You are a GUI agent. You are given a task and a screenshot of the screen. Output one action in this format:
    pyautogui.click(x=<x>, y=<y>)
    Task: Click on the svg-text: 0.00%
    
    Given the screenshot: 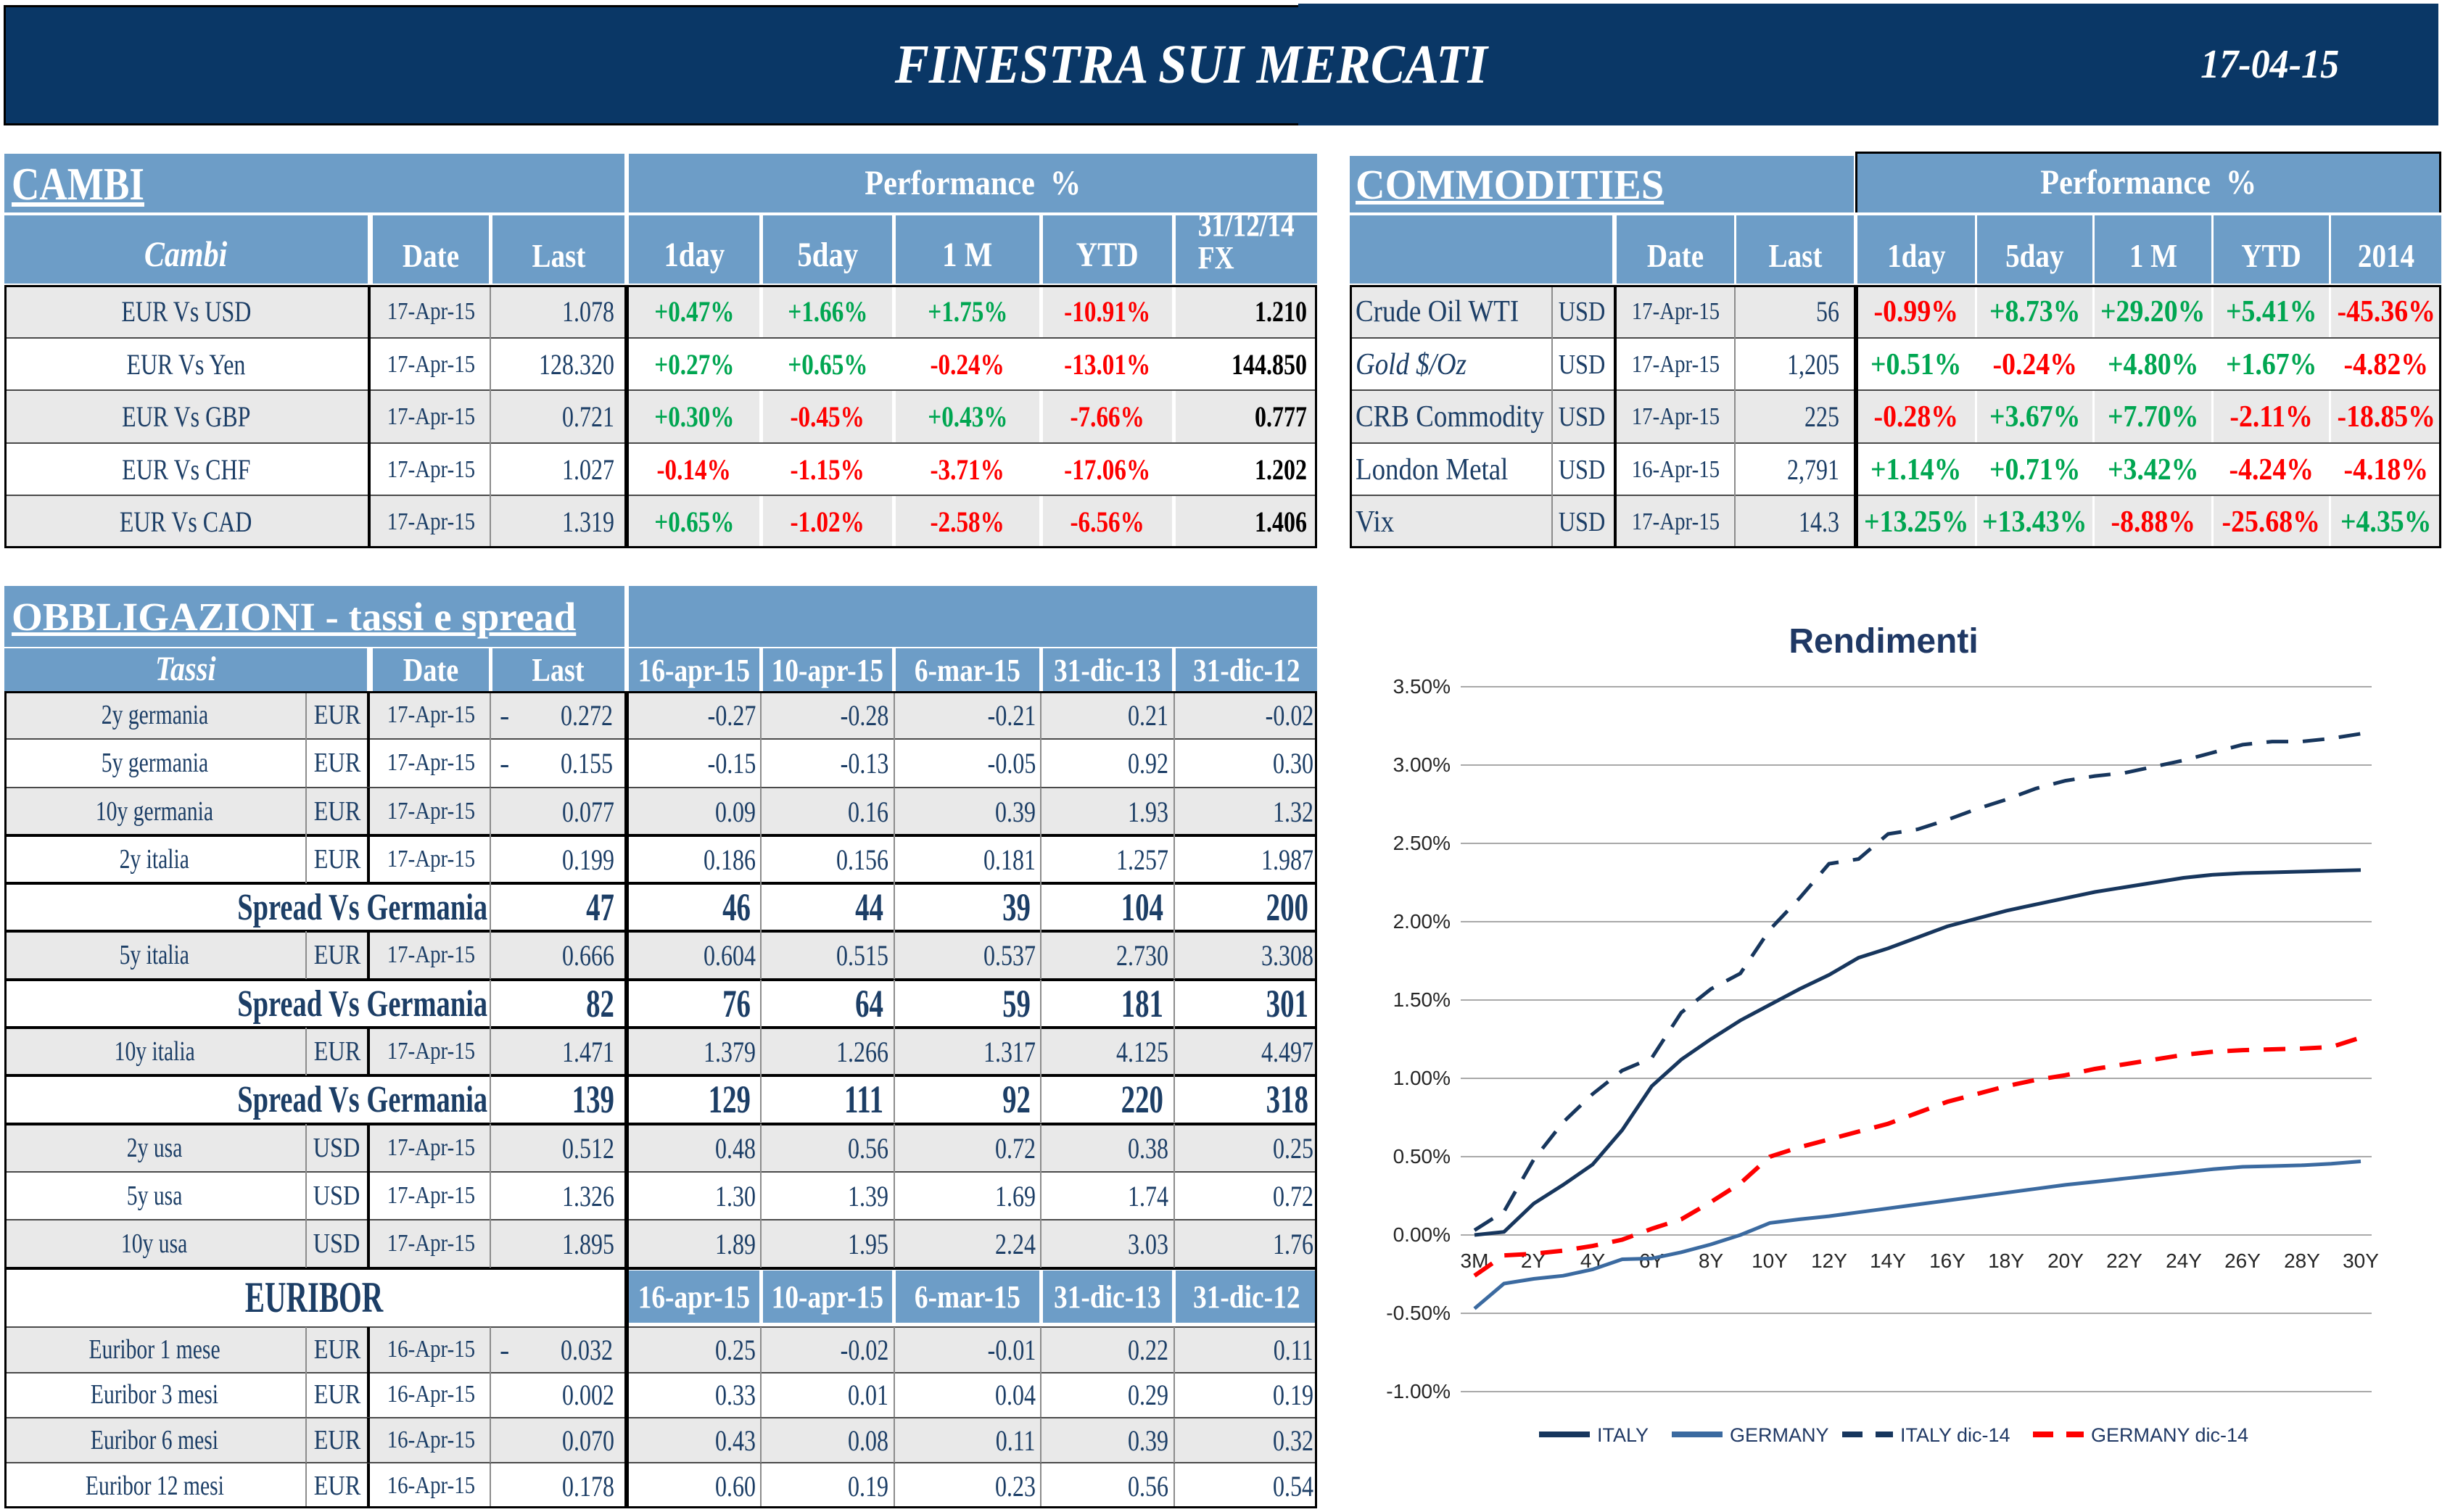 What is the action you would take?
    pyautogui.click(x=1422, y=1234)
    